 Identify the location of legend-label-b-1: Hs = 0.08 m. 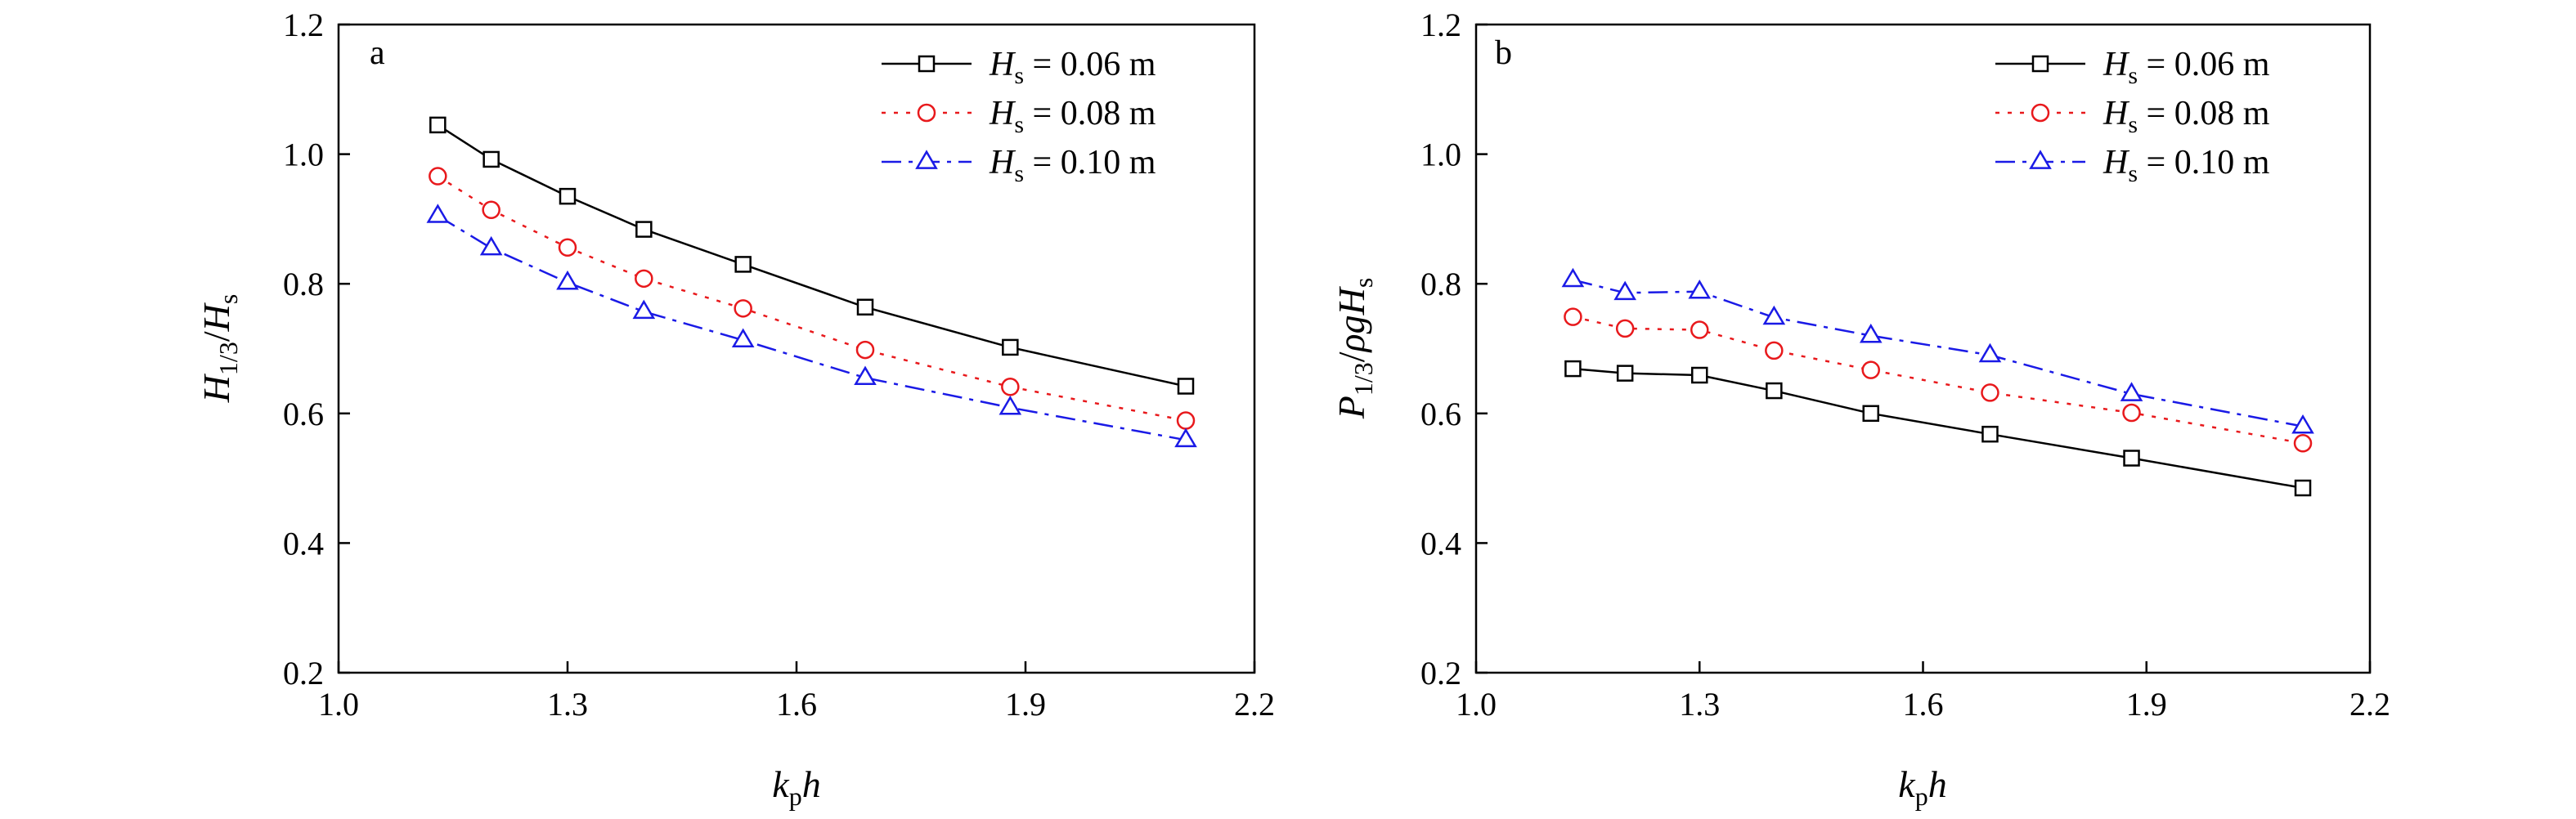
(2187, 116).